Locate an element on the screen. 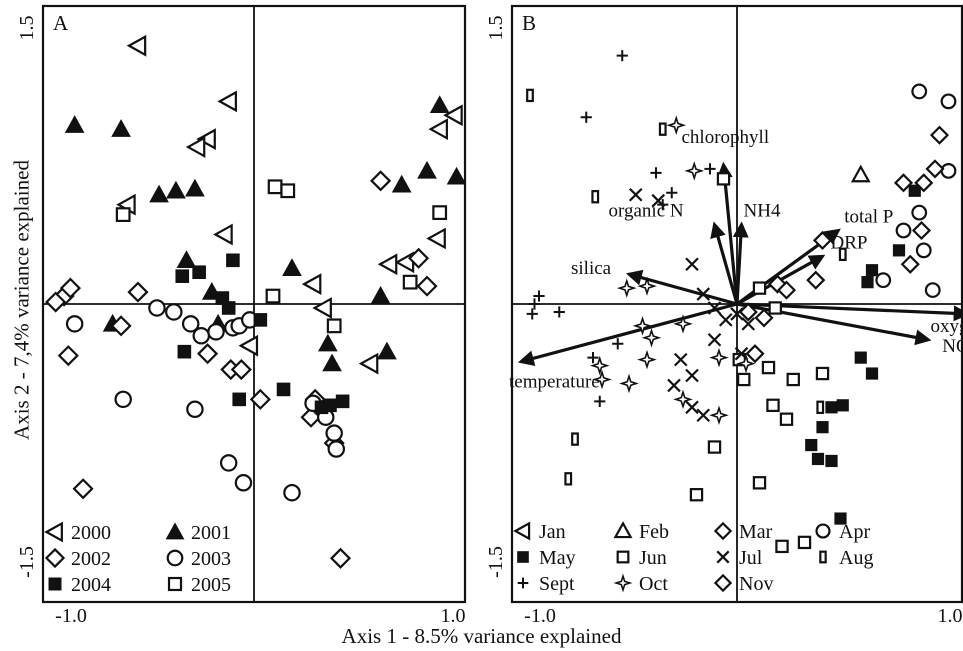 This screenshot has width=963, height=651. legend-label: 2001 is located at coordinates (211, 533).